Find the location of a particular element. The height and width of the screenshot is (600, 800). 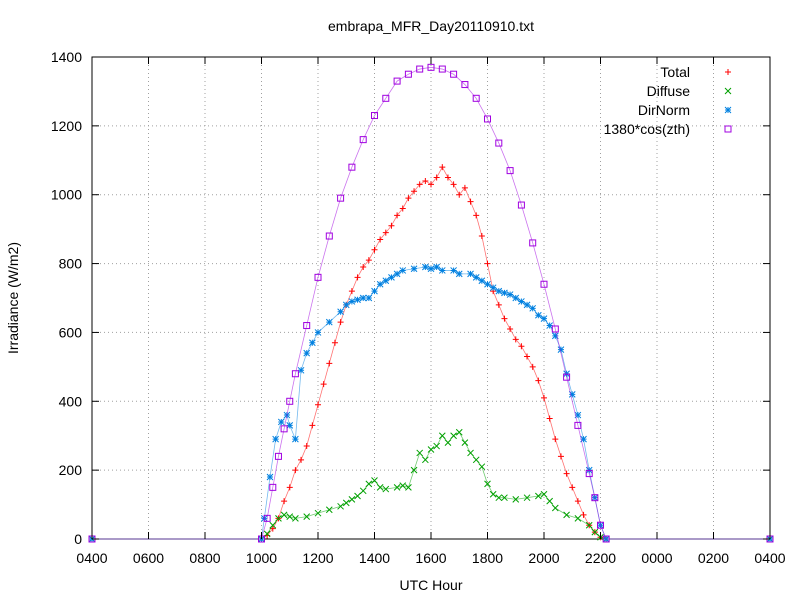

x-tick-label: 1400 is located at coordinates (374, 558).